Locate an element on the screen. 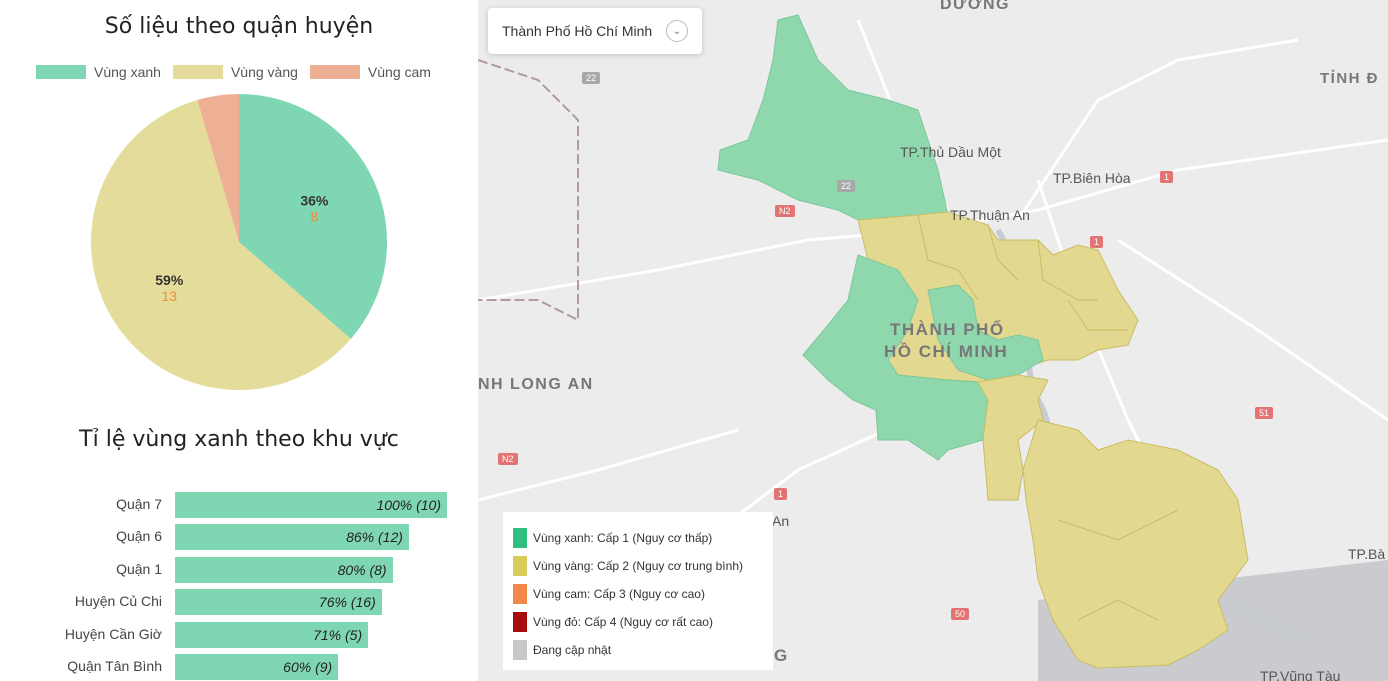  district-outlines is located at coordinates (1048, 417).